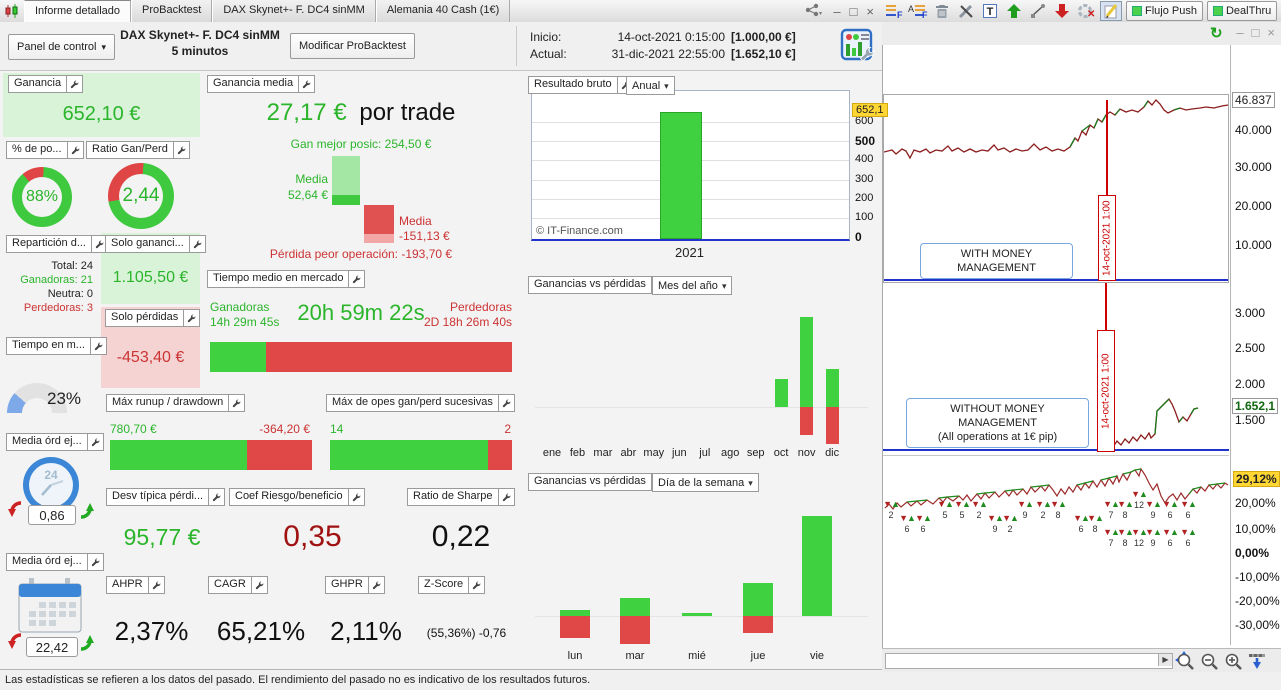 The image size is (1281, 690). I want to click on sell-arrow-icon: ▼, so click(1184, 532).